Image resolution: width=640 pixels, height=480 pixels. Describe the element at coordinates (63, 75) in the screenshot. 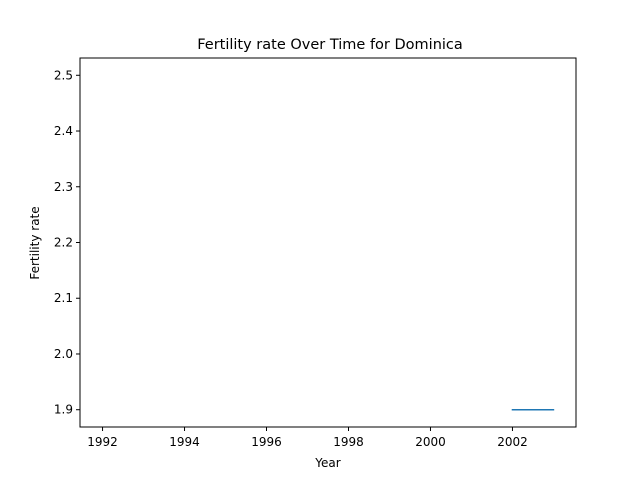

I see `y-tick-label: 2.5` at that location.